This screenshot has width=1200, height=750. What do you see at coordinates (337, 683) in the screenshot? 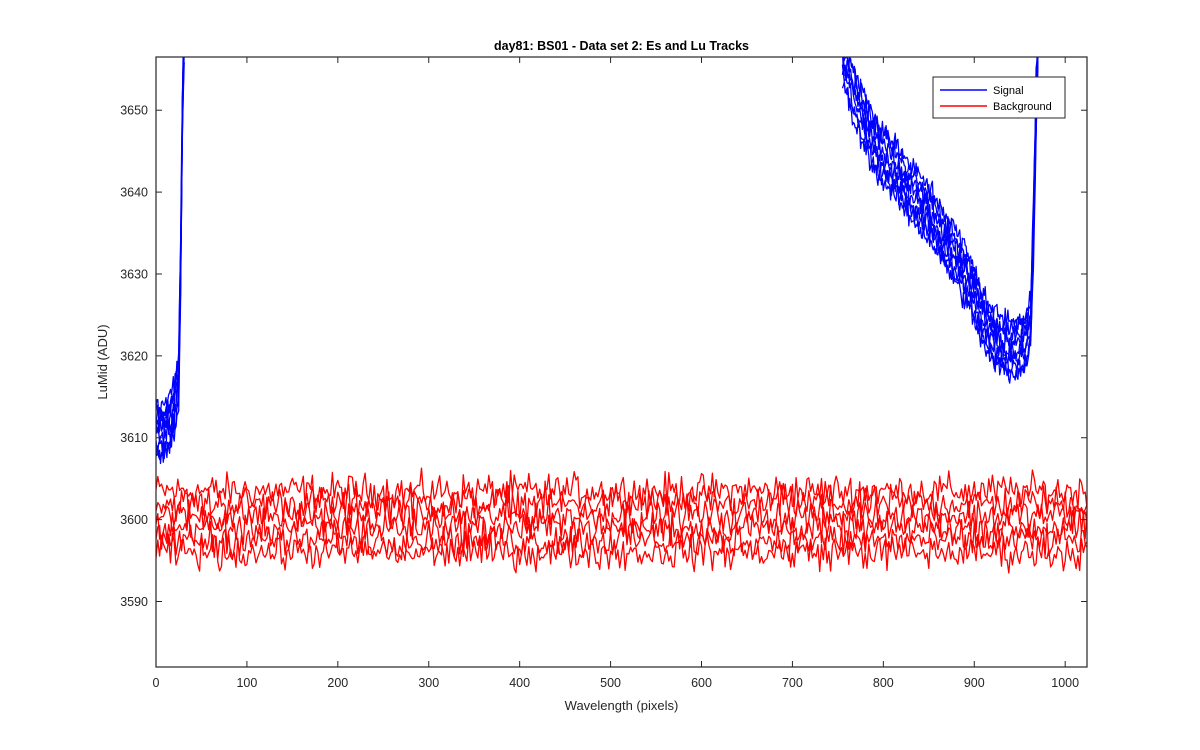
I see `x-tick-label: 200` at bounding box center [337, 683].